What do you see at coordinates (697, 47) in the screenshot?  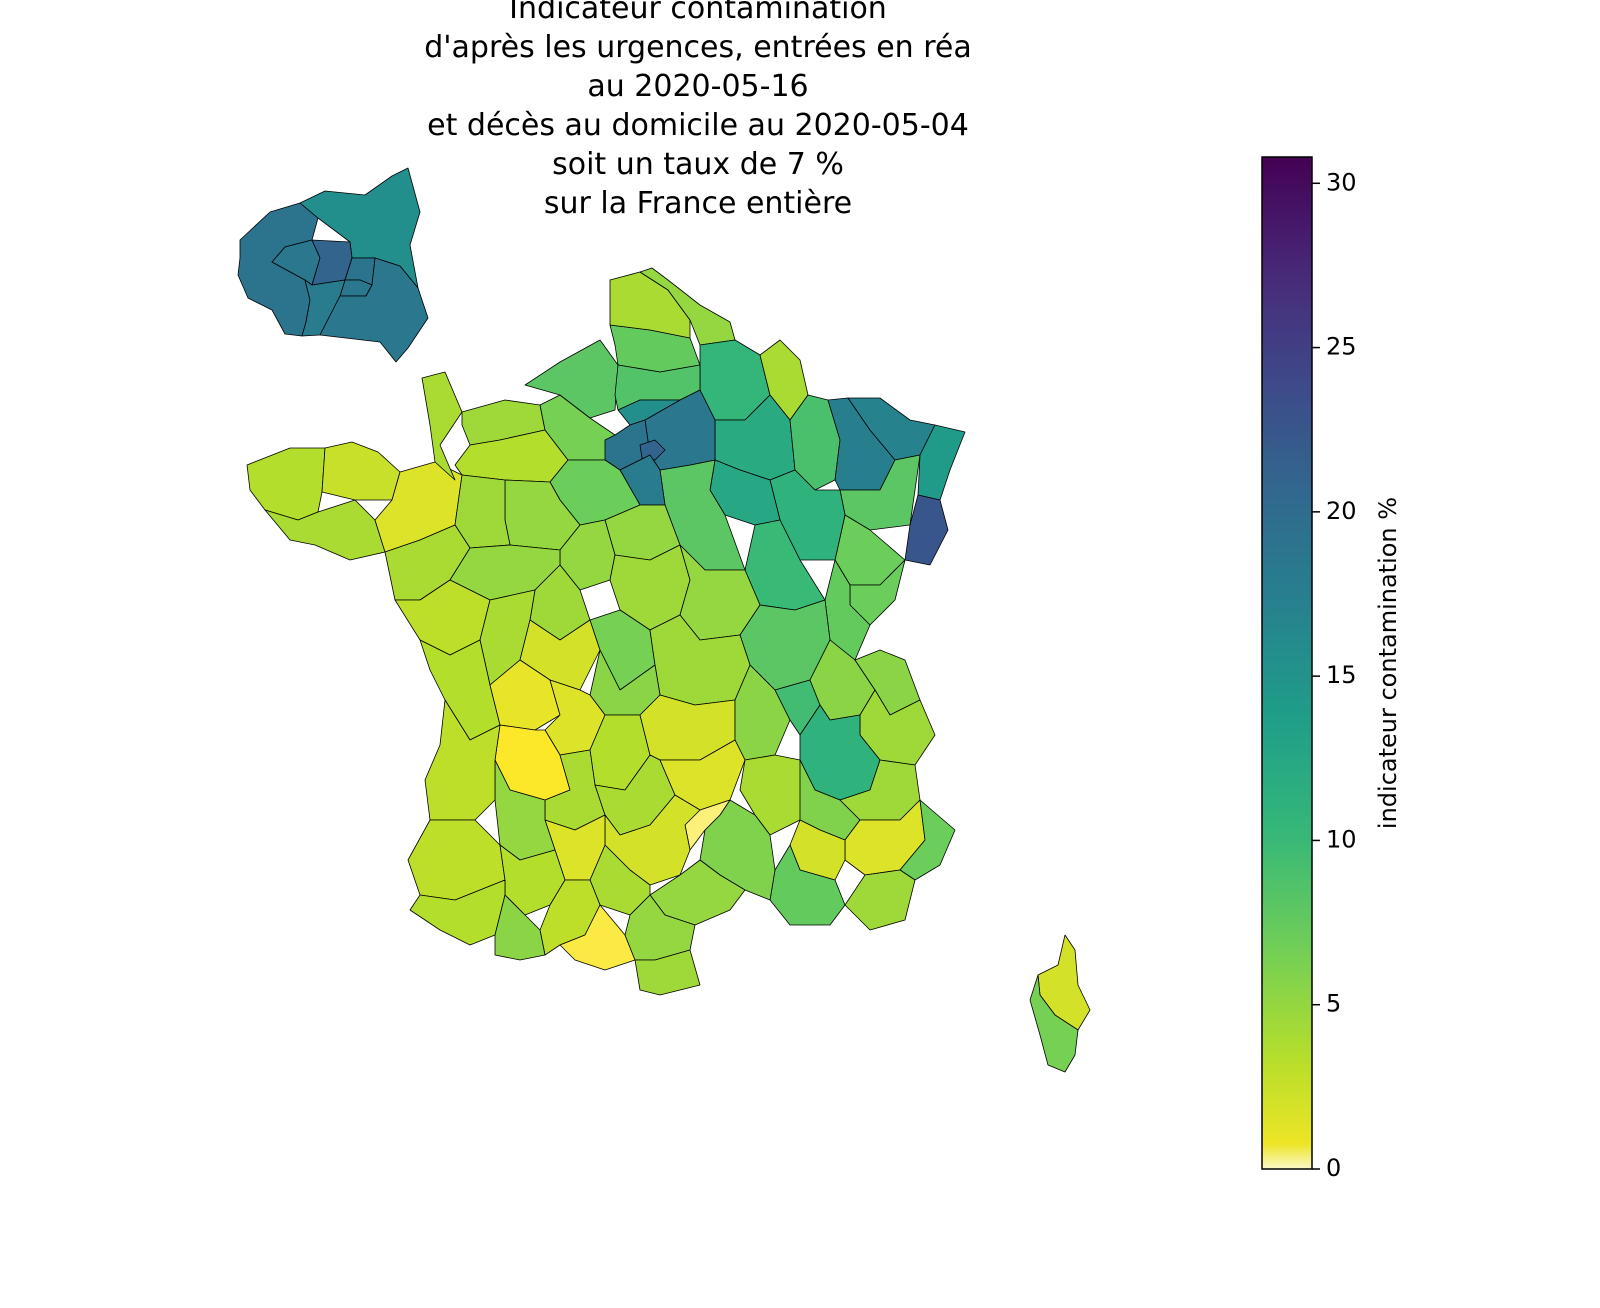 I see `title-line: d'après les urgences, entrées en réa` at bounding box center [697, 47].